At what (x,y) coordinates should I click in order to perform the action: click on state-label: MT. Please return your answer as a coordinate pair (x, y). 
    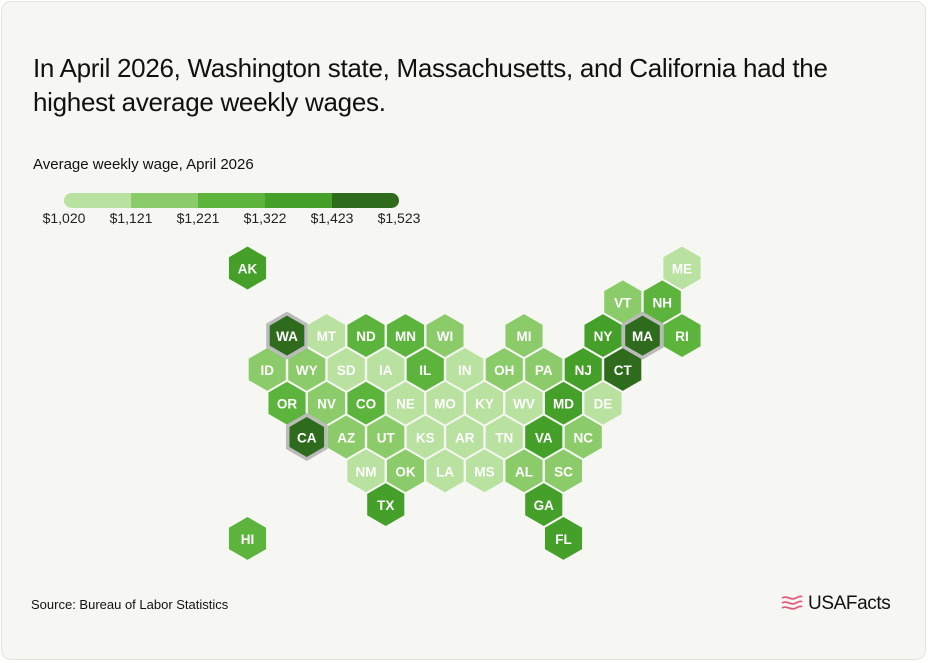
    Looking at the image, I should click on (327, 336).